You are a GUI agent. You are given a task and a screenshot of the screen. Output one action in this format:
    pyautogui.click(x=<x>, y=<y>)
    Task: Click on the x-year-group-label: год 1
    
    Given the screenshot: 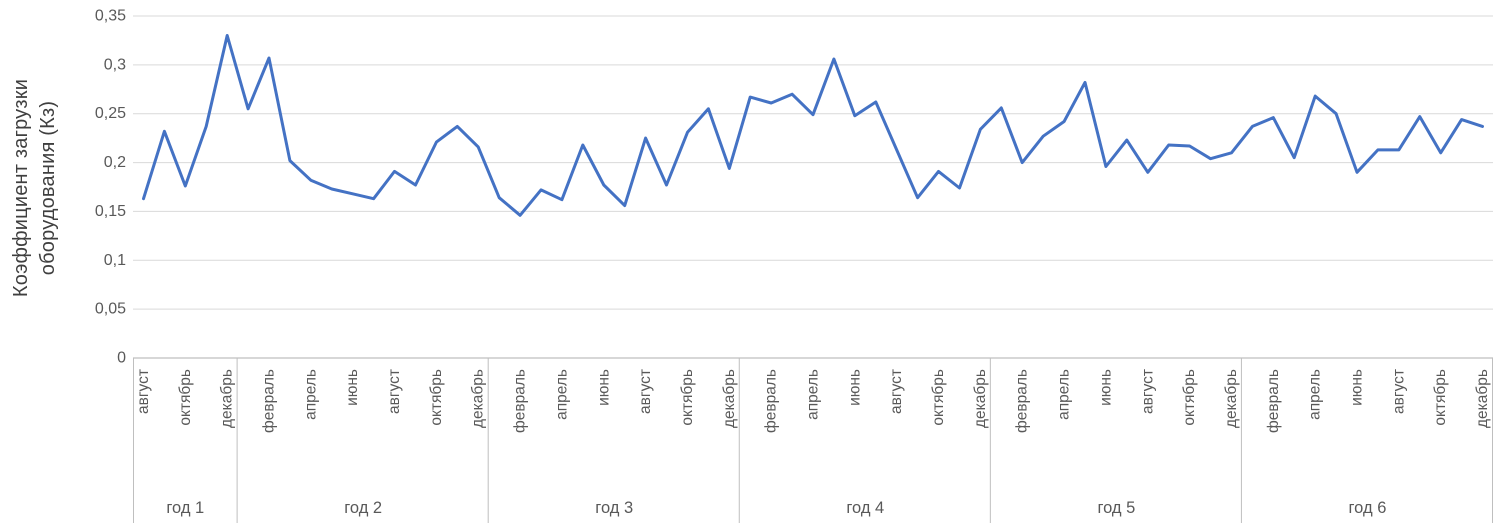 What is the action you would take?
    pyautogui.click(x=185, y=508)
    